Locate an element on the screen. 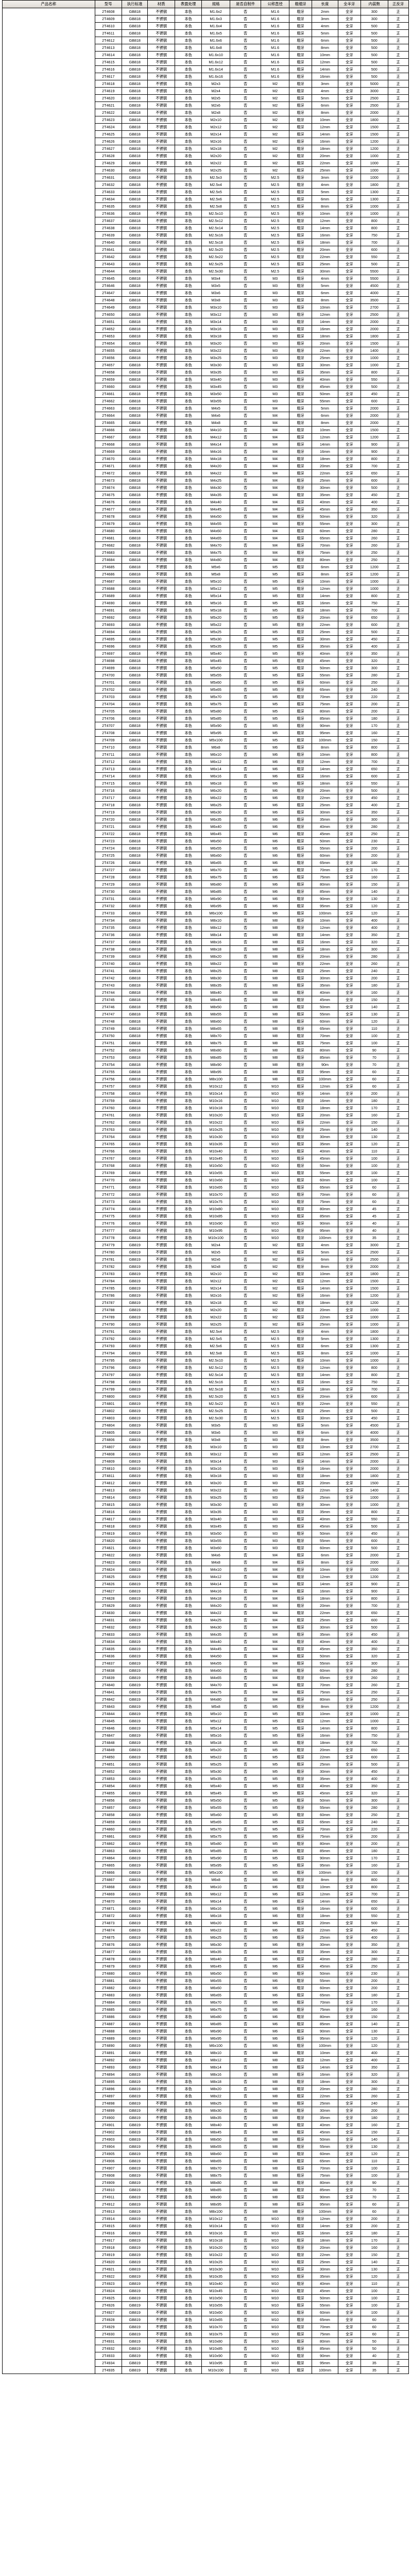 The width and height of the screenshot is (412, 2576). cell-length: 95mm is located at coordinates (325, 733).